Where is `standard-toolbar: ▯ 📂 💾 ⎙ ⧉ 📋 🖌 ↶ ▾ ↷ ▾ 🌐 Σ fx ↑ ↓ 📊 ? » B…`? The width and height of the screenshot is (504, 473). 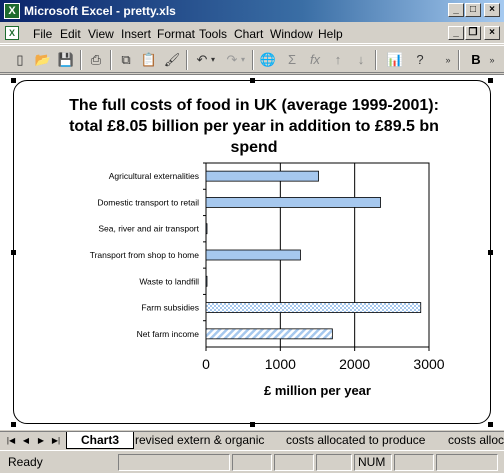 standard-toolbar: ▯ 📂 💾 ⎙ ⧉ 📋 🖌 ↶ ▾ ↷ ▾ 🌐 Σ fx ↑ ↓ 📊 ? » B… is located at coordinates (252, 59).